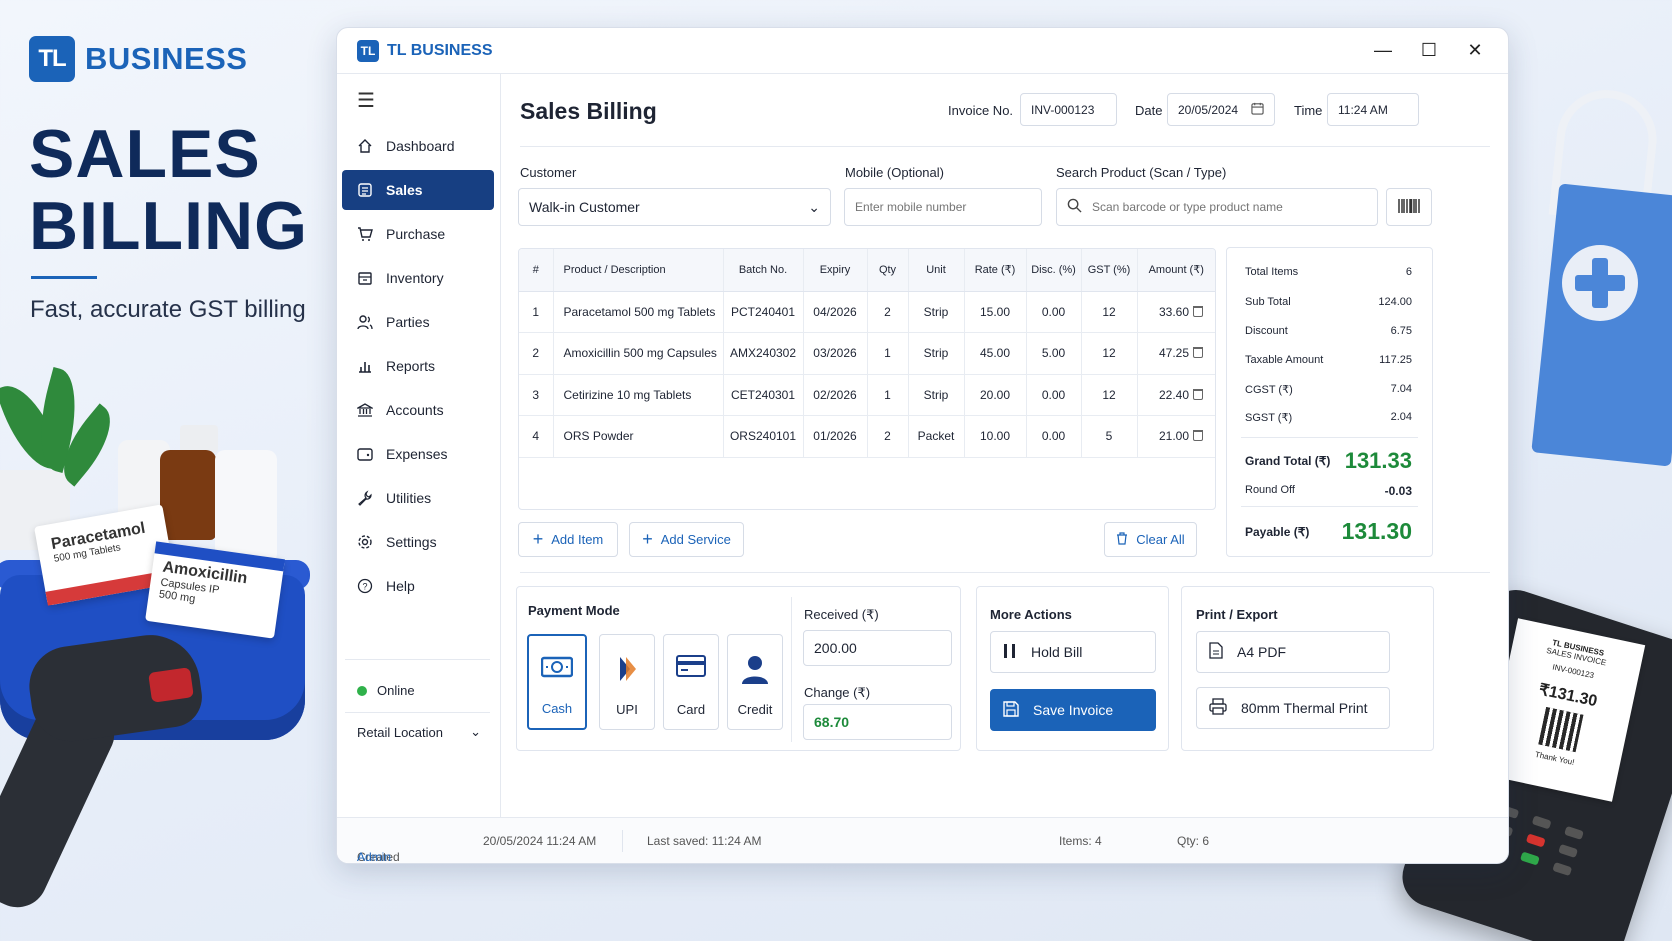  What do you see at coordinates (1268, 302) in the screenshot?
I see `sub-total-label: Sub Total` at bounding box center [1268, 302].